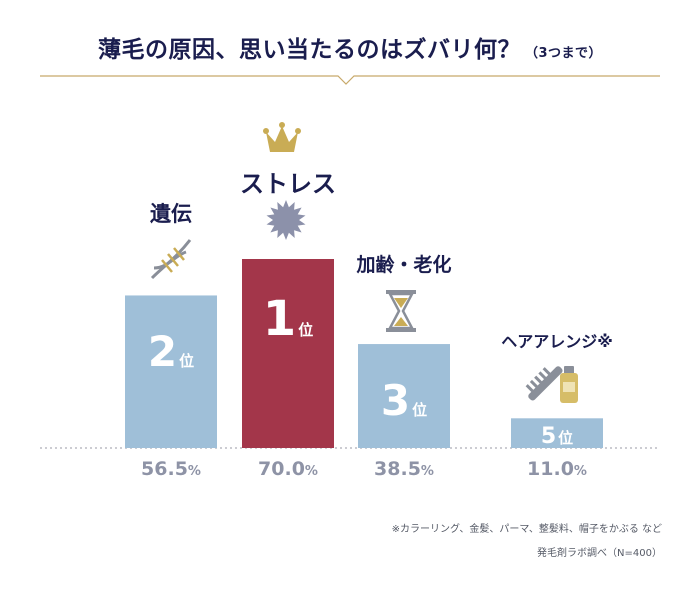 Image resolution: width=700 pixels, height=589 pixels. Describe the element at coordinates (397, 469) in the screenshot. I see `percent-value: 38.5` at that location.